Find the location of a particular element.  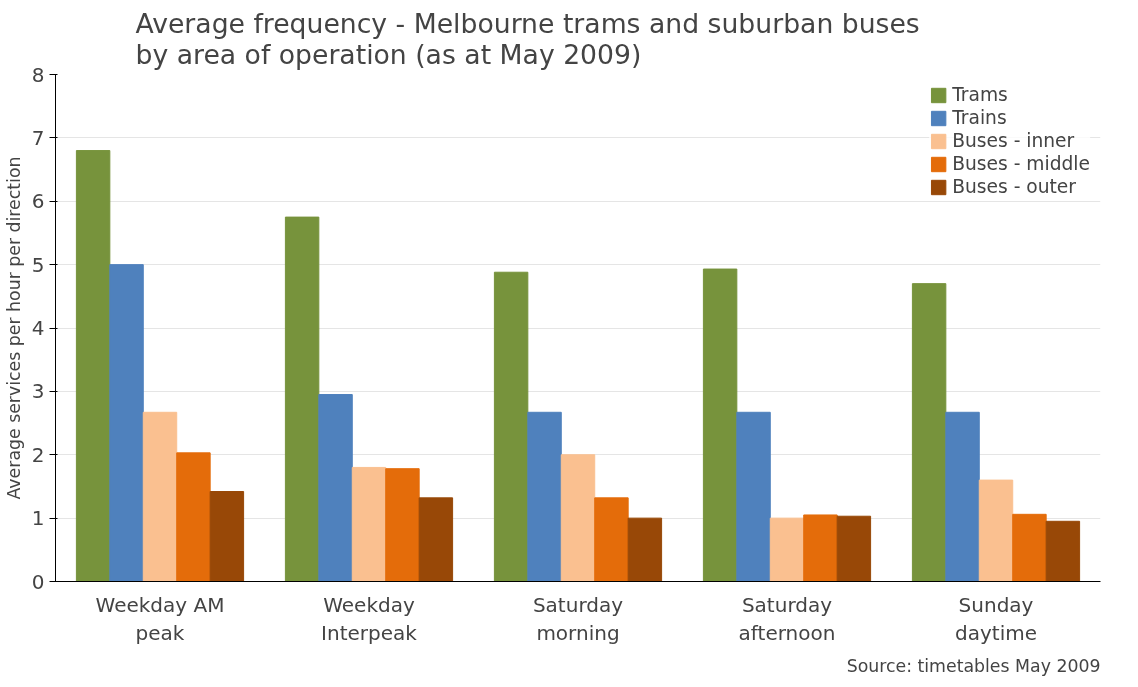

x-tick-label: Weekday Interpeak is located at coordinates (369, 619).